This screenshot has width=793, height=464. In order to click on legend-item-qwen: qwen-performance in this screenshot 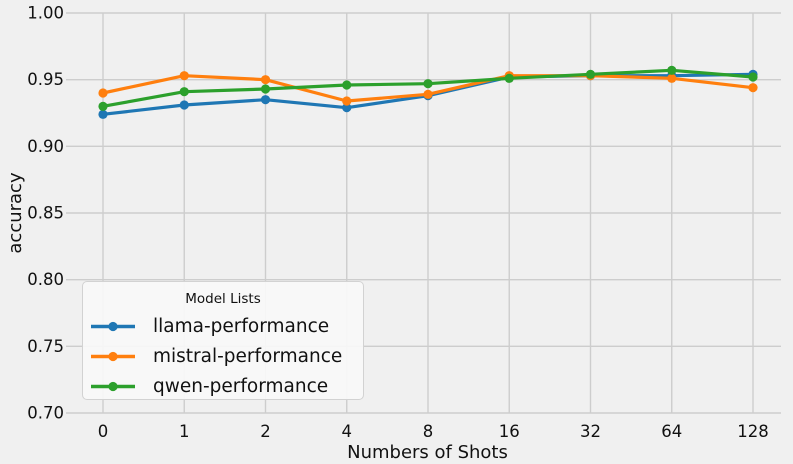, I will do `click(223, 386)`.